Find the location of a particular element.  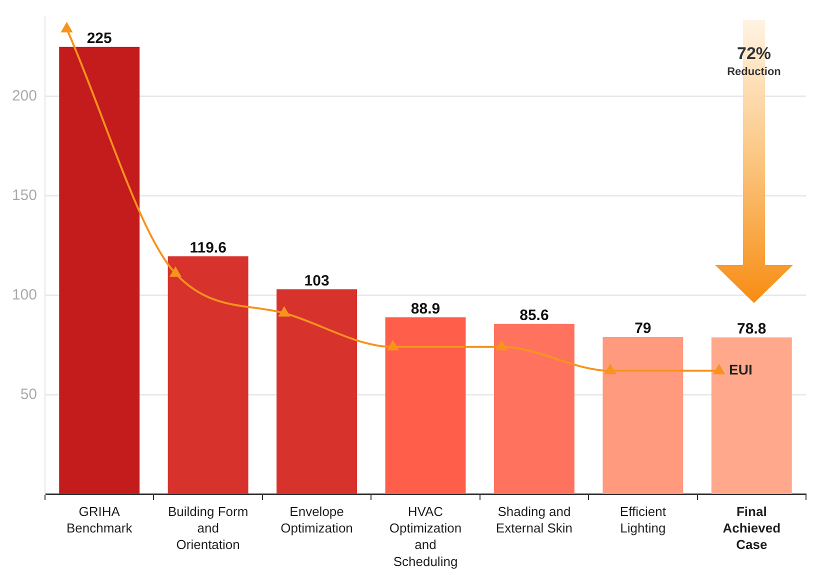

x-tick-label: Efficient Lighting is located at coordinates (643, 520).